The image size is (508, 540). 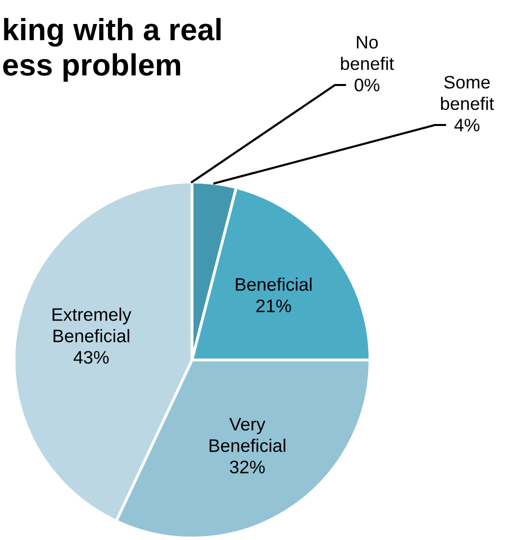 What do you see at coordinates (367, 53) in the screenshot?
I see `category-label: No benefit` at bounding box center [367, 53].